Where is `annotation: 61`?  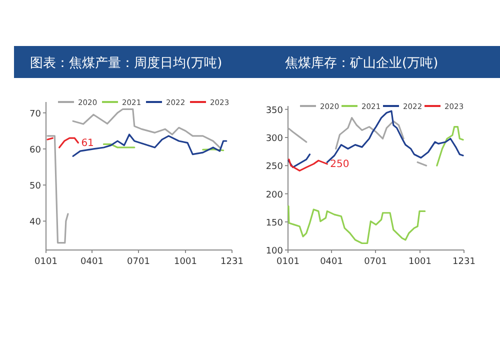 annotation: 61 is located at coordinates (87, 143).